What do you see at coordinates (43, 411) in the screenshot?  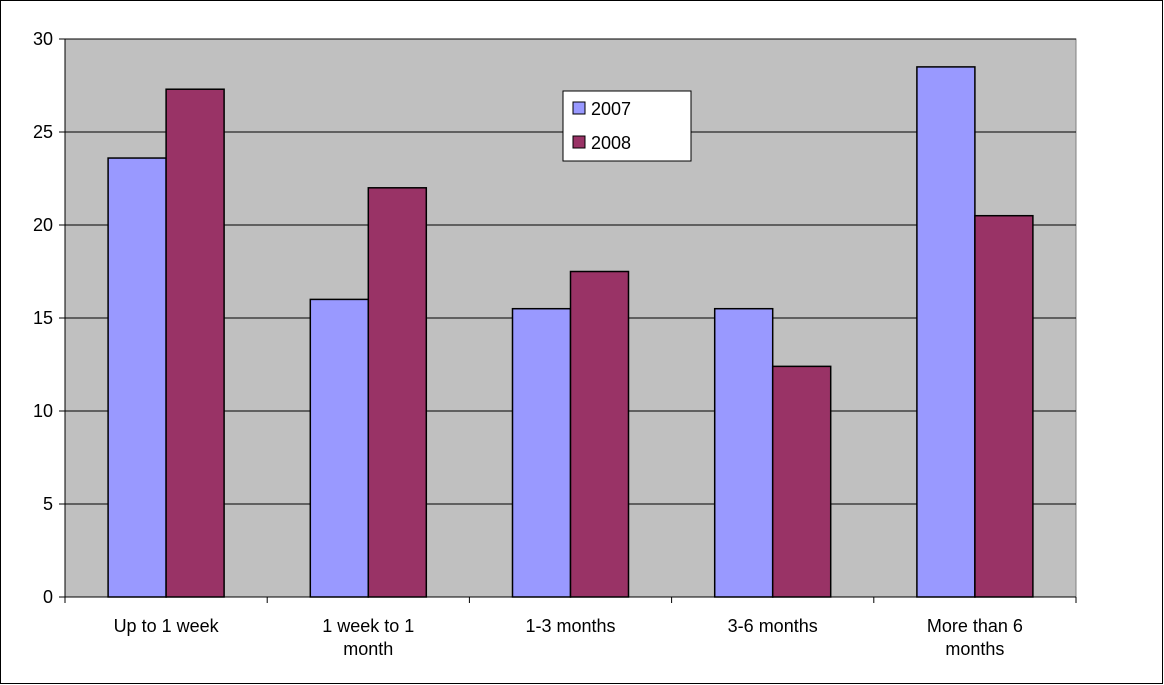 I see `y-tick-label-10: 10` at bounding box center [43, 411].